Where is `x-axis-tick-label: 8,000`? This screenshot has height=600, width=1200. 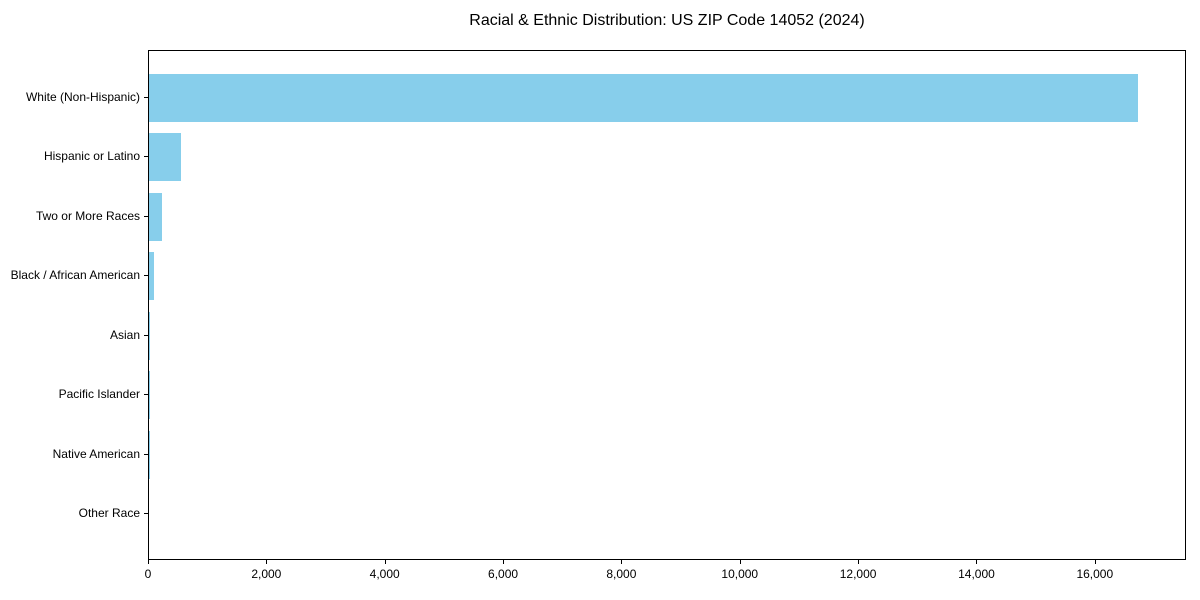 x-axis-tick-label: 8,000 is located at coordinates (621, 574).